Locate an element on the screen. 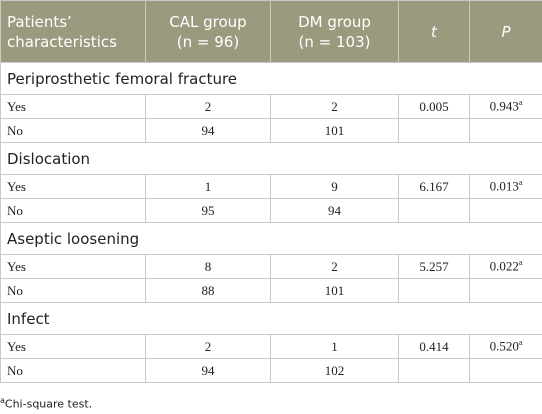 Image resolution: width=542 pixels, height=414 pixels. t-text: 0.005 is located at coordinates (434, 106).